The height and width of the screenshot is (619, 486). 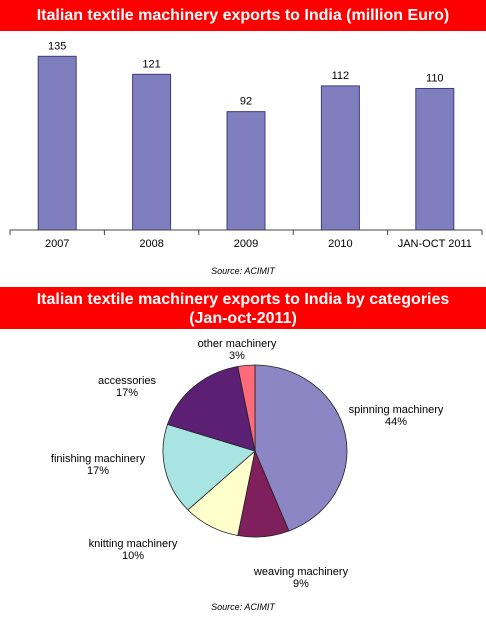 I want to click on pie-slices, so click(x=255, y=451).